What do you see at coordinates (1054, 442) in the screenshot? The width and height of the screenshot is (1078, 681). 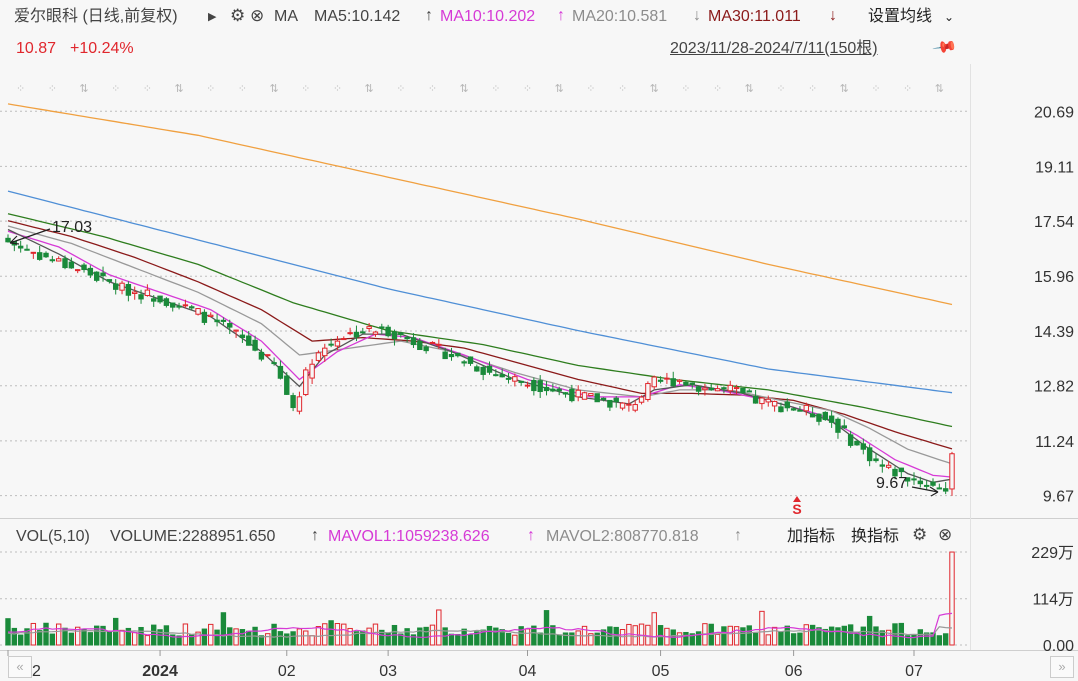 I see `price-tick-label: 11.24` at bounding box center [1054, 442].